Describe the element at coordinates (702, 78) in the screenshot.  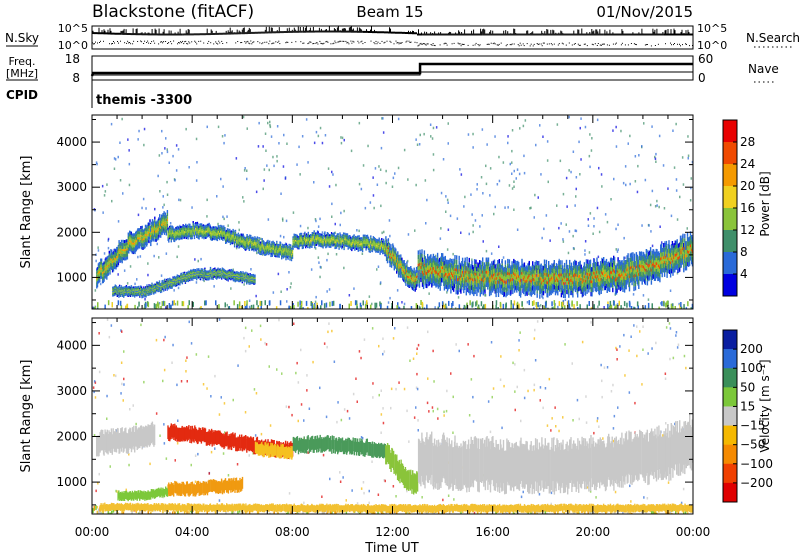
I see `nave-tick-bottom: 0` at that location.